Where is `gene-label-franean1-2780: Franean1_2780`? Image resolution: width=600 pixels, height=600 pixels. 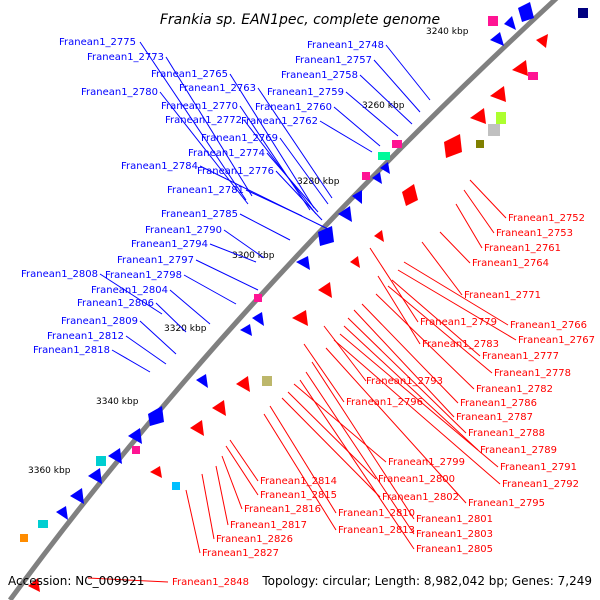
gene-label-franean1-2780: Franean1_2780 is located at coordinates (119, 92).